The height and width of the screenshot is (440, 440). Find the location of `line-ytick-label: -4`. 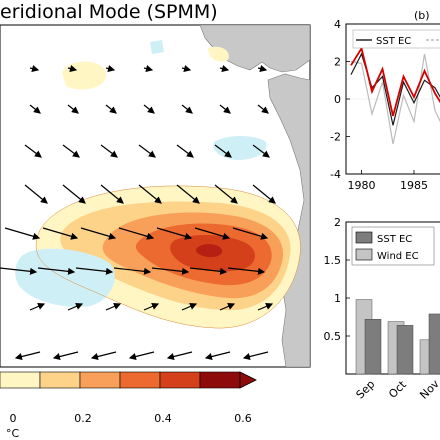

line-ytick-label: -4 is located at coordinates (335, 174).